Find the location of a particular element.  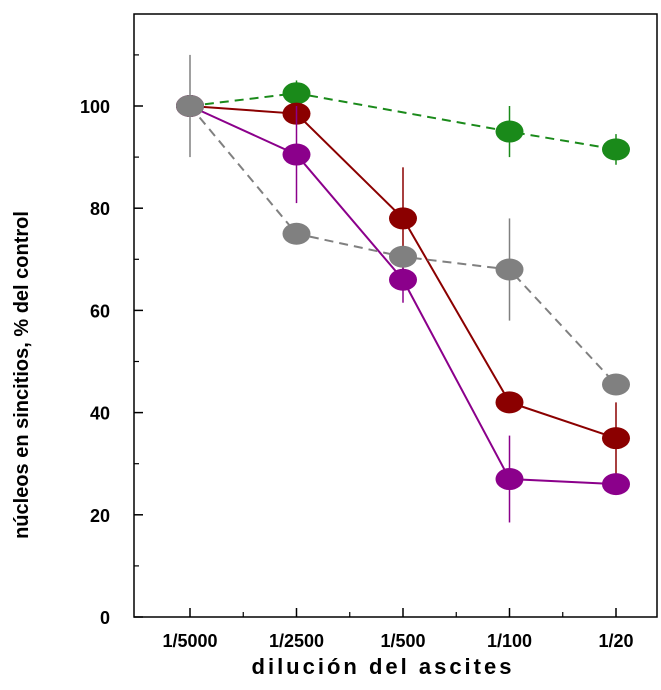

y-tick-label: 0 is located at coordinates (105, 618).